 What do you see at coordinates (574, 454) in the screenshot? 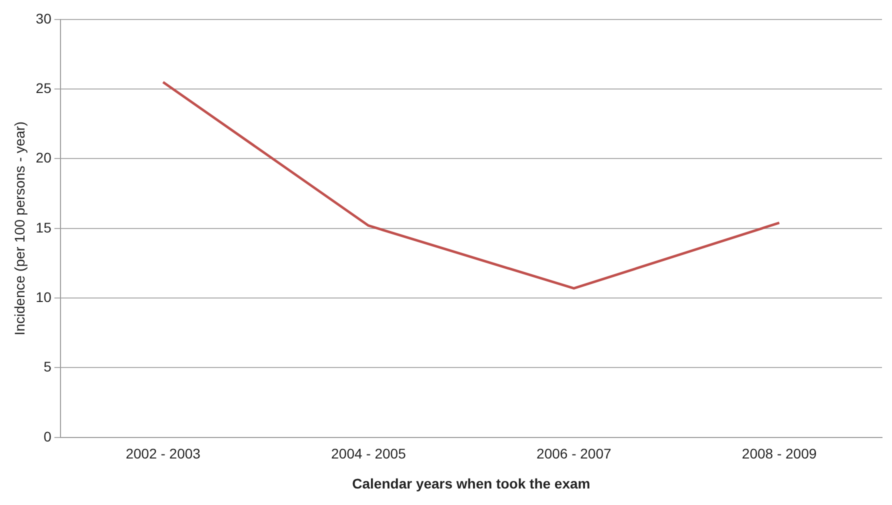
I see `x-tick-label: 2006 - 2007` at bounding box center [574, 454].